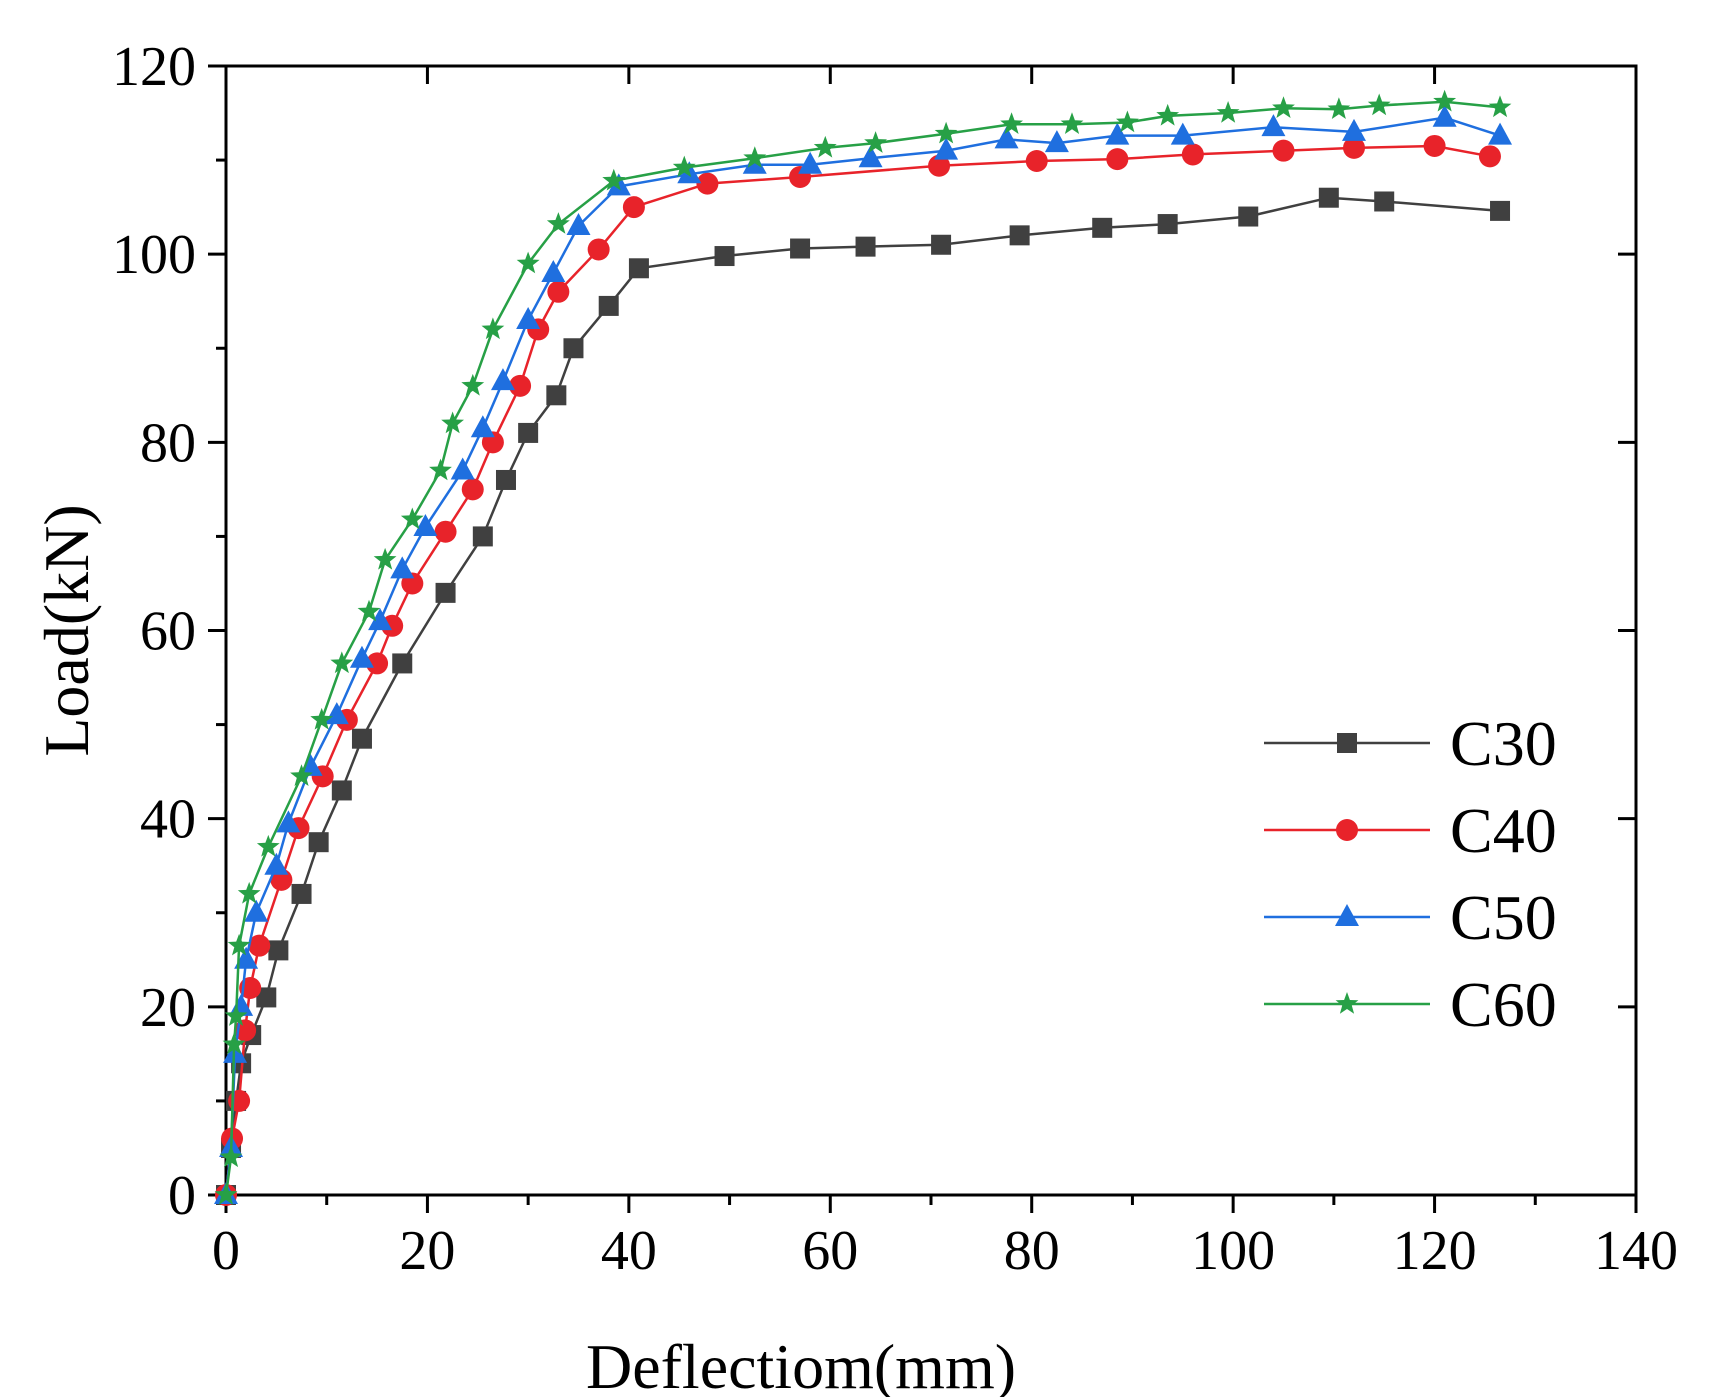 This screenshot has height=1397, width=1710. I want to click on legend-label: C60, so click(1503, 1004).